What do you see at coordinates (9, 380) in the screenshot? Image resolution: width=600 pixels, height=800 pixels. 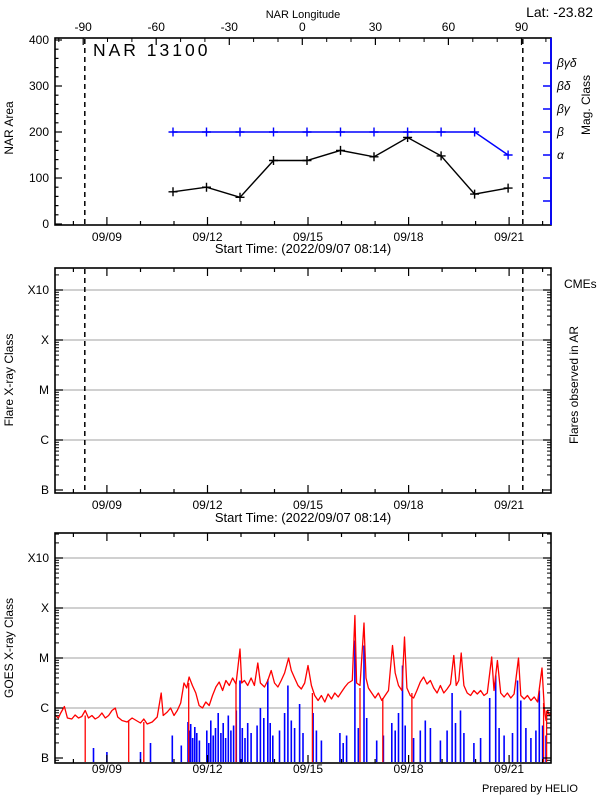 I see `flare-xray-axis-label: Flare X-ray Class` at bounding box center [9, 380].